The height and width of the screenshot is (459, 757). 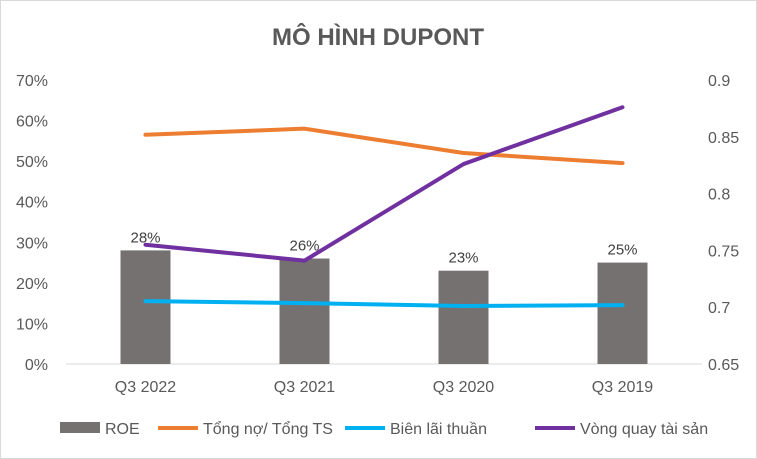 I want to click on x-tick-label: Q3 2022, so click(x=145, y=387).